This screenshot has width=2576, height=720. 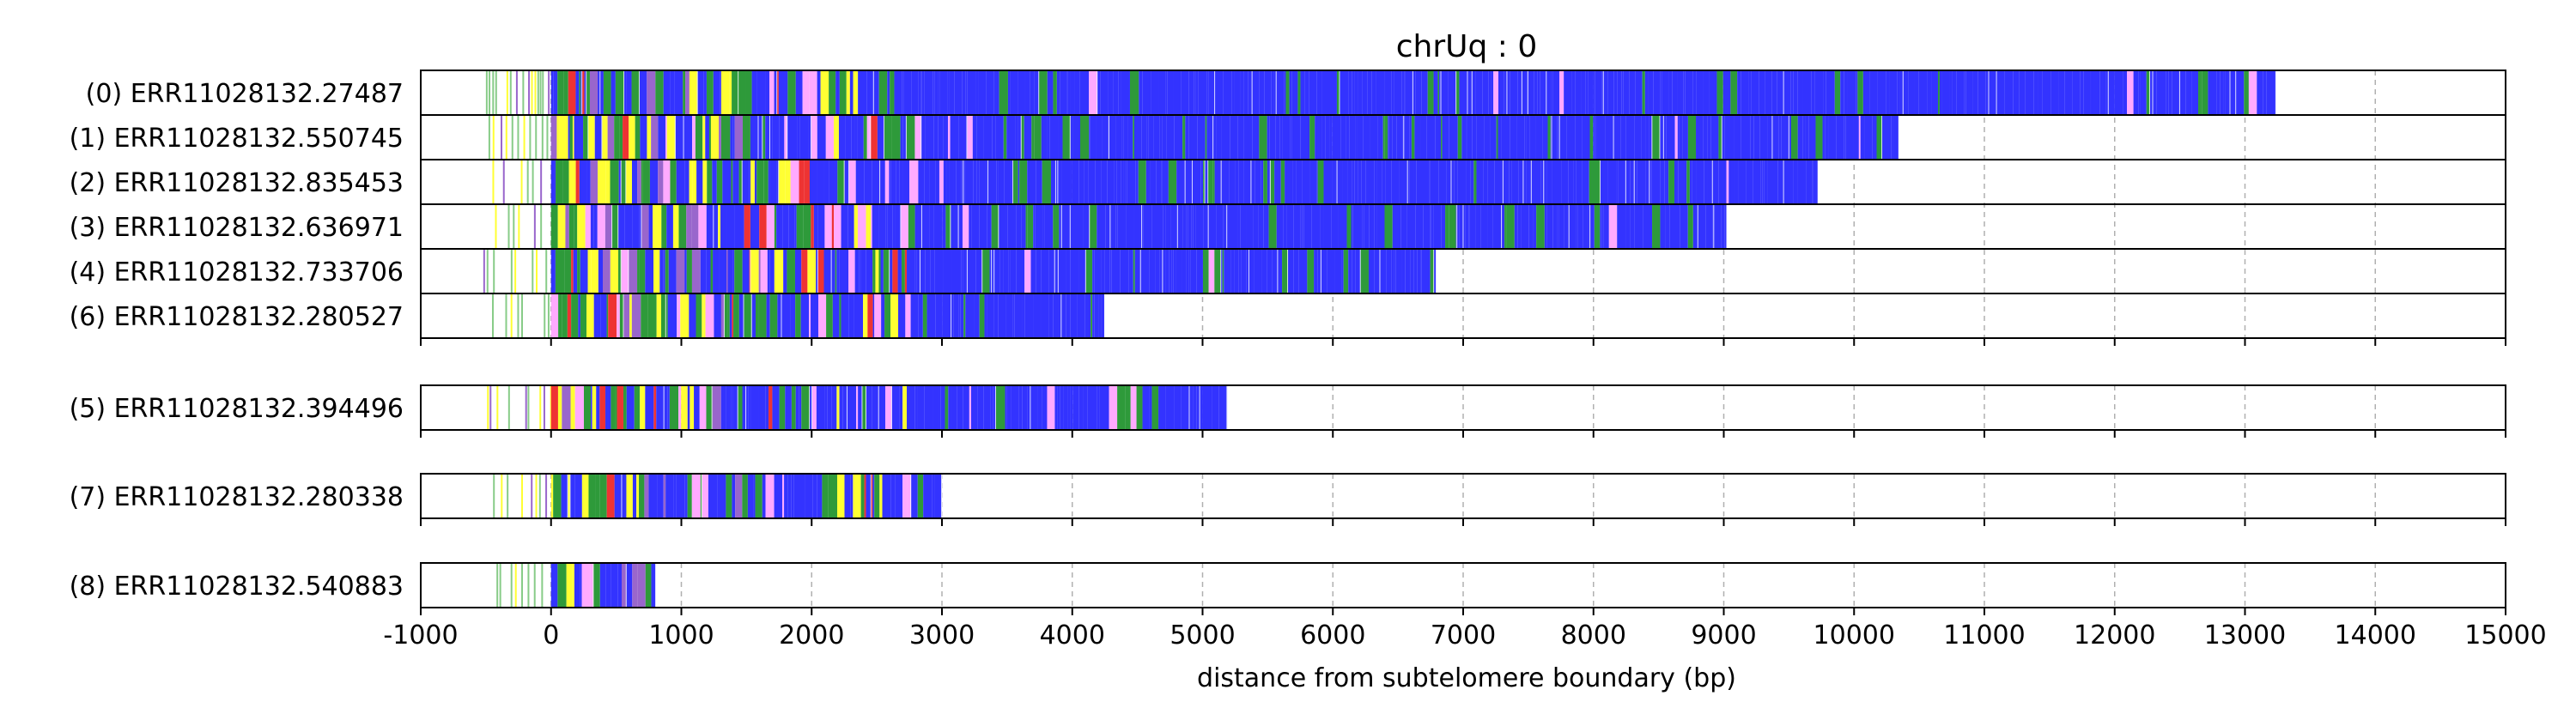 I want to click on read-label: (5) ERR11028132.394496, so click(x=237, y=409).